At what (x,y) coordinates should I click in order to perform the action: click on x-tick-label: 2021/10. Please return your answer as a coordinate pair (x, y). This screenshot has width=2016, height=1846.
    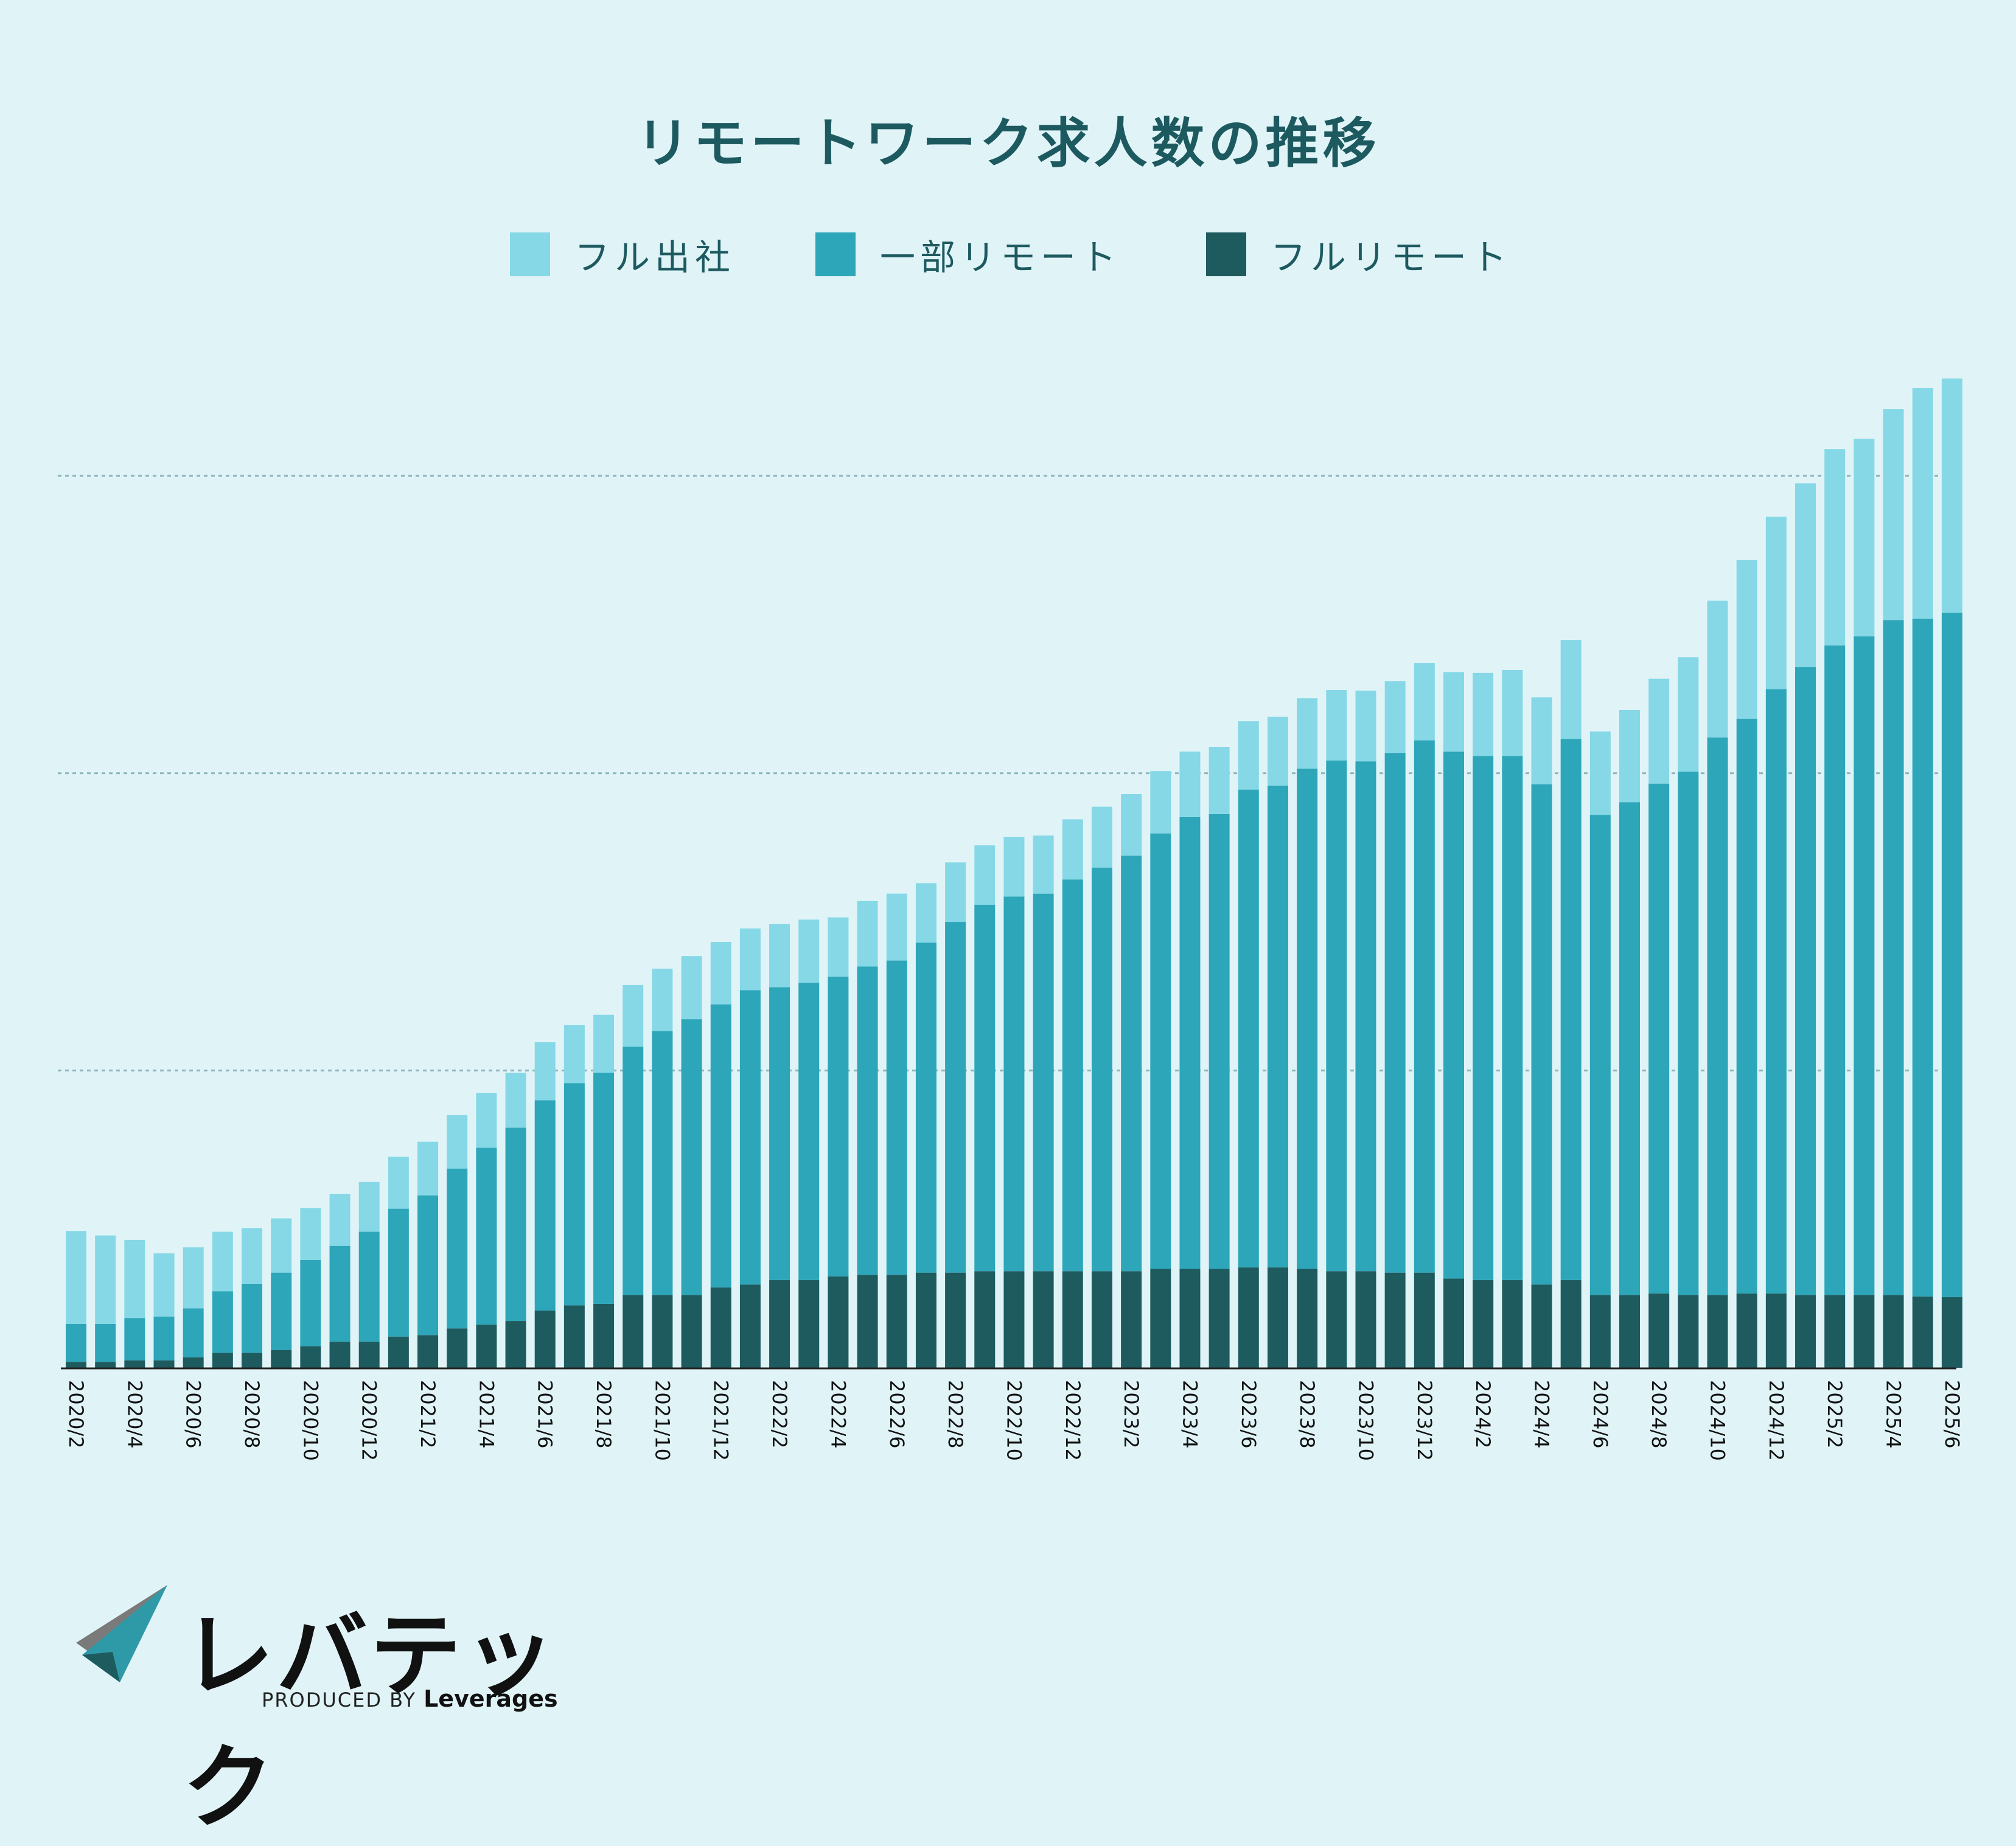
    Looking at the image, I should click on (662, 1420).